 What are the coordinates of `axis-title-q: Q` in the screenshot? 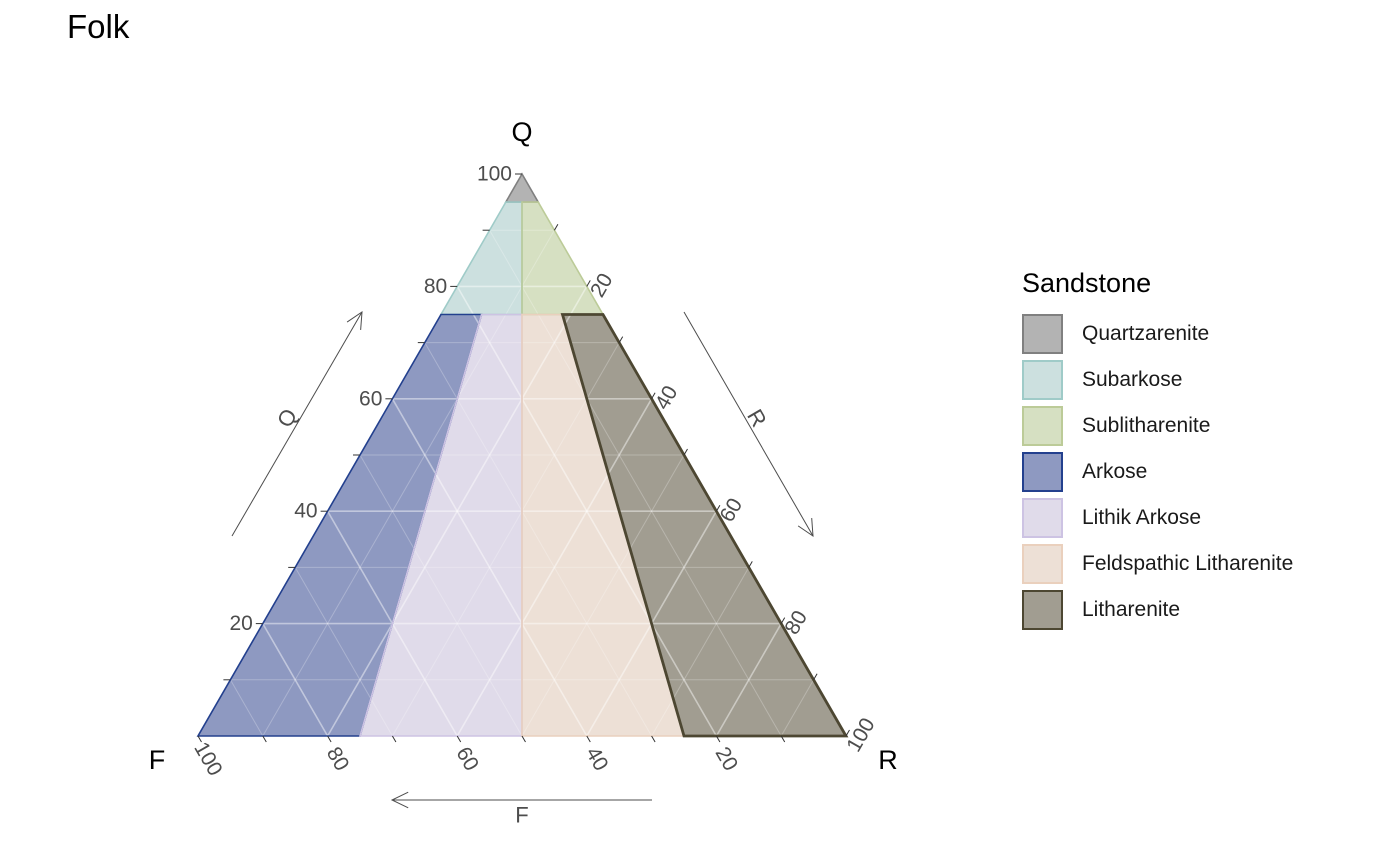 It's located at (287, 417).